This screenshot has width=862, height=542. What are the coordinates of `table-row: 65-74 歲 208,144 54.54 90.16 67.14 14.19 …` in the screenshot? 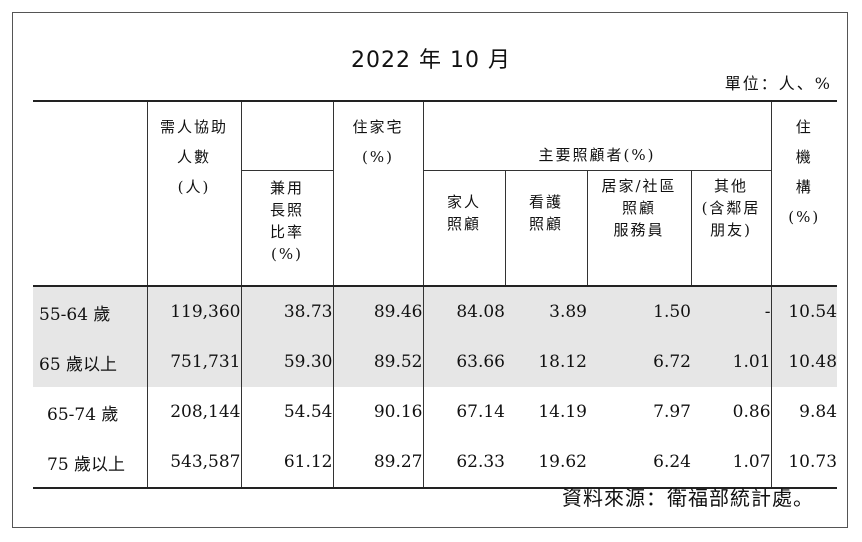 It's located at (435, 412).